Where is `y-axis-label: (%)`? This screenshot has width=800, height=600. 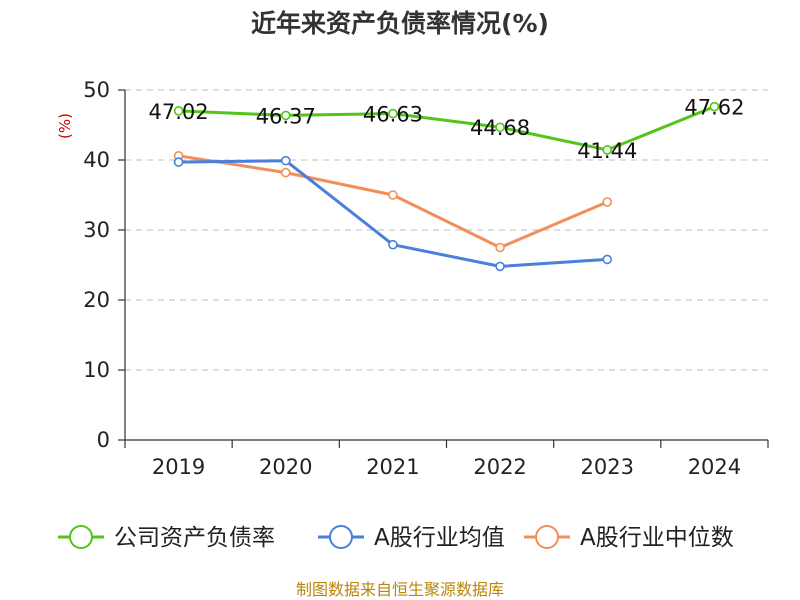
y-axis-label: (%) is located at coordinates (65, 126).